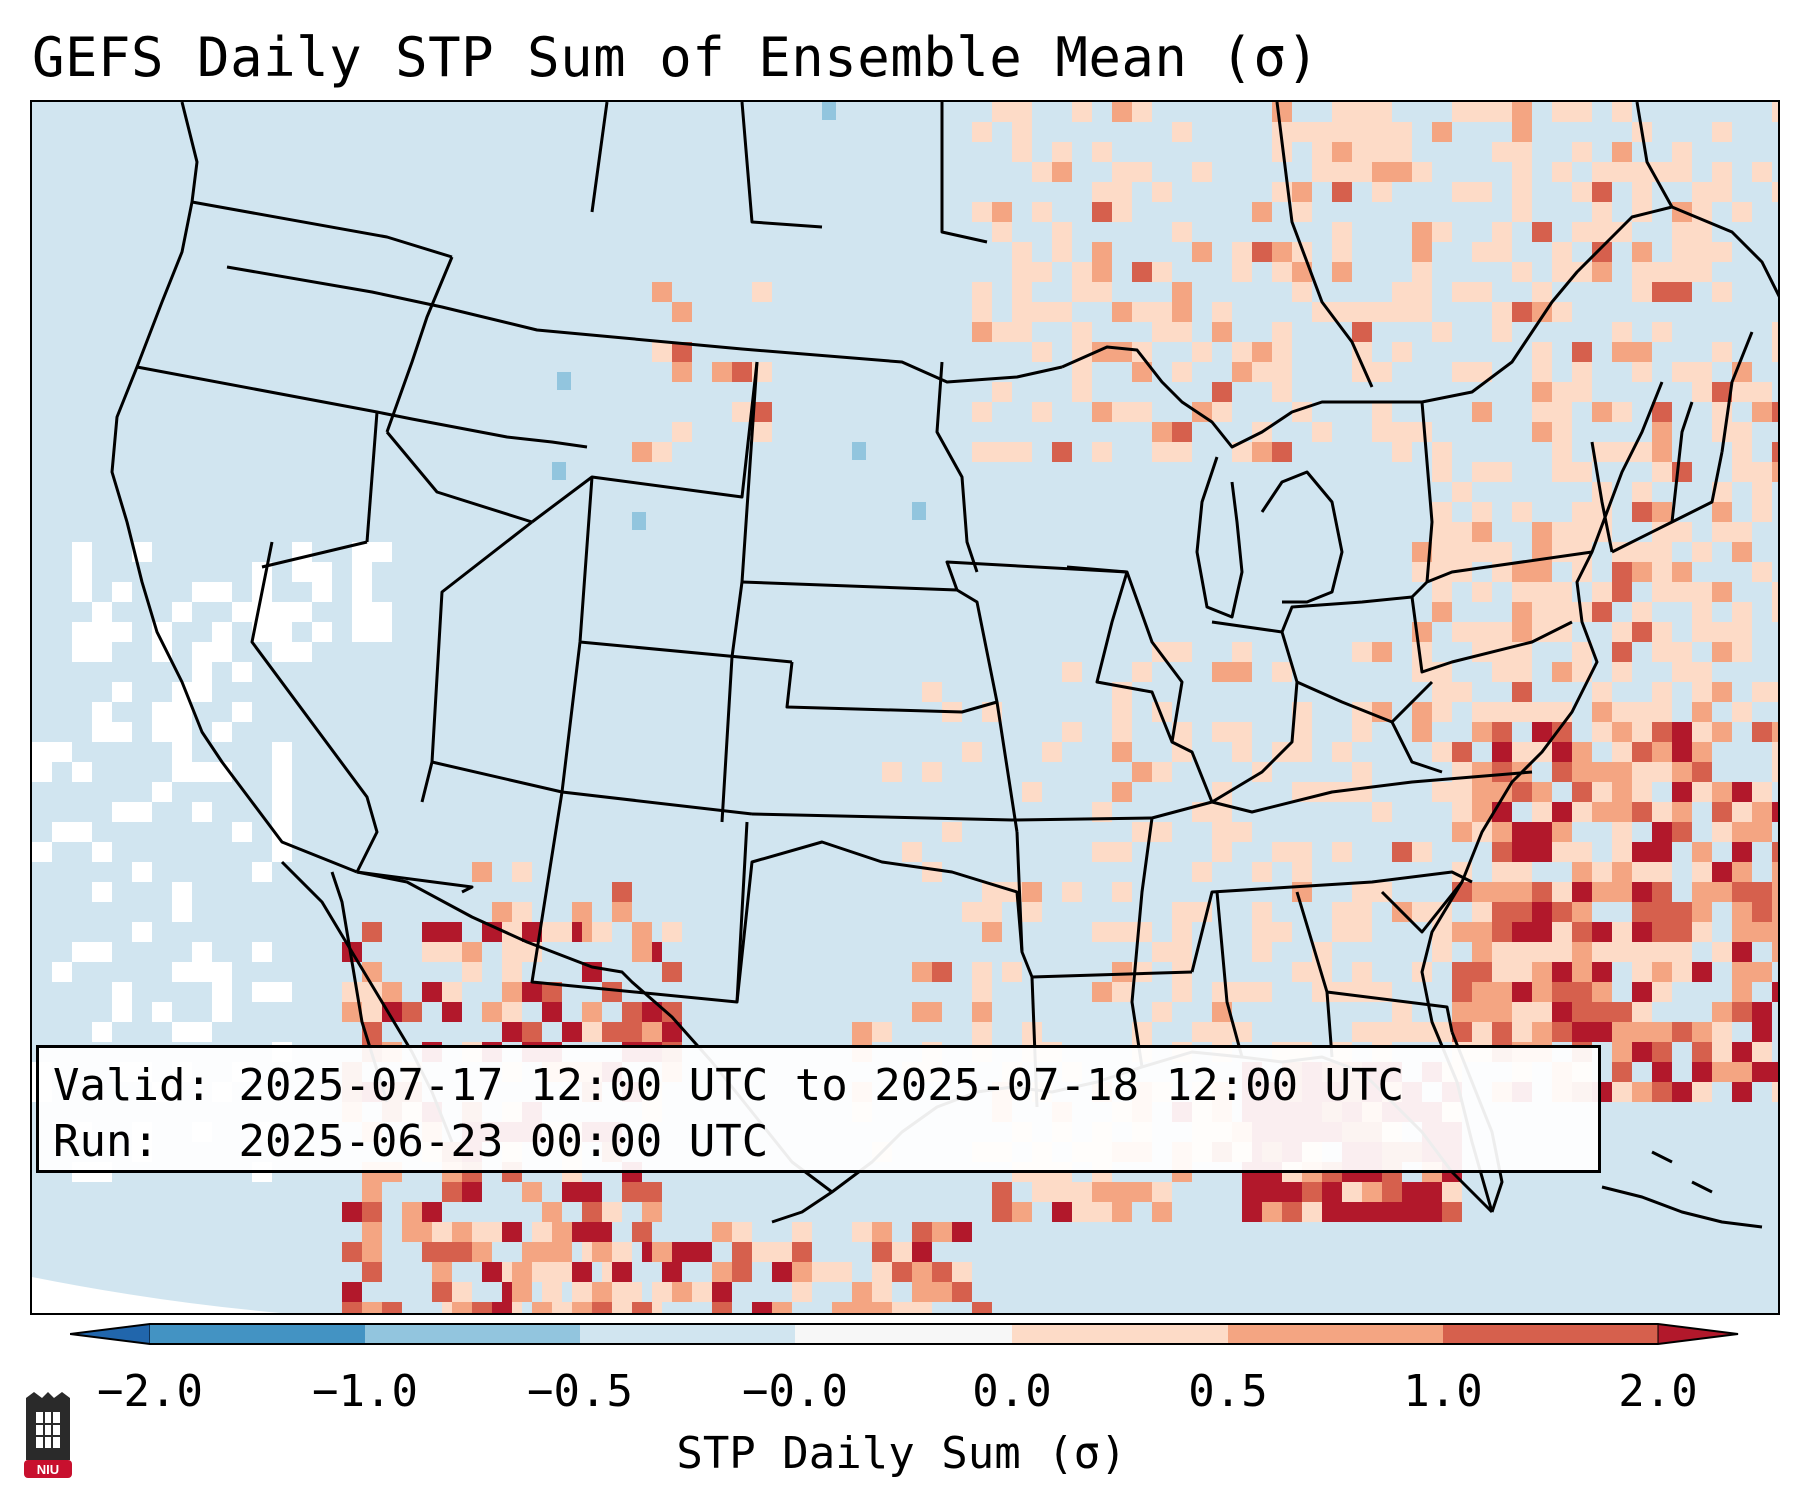  I want to click on tick-label: −1.0, so click(365, 1391).